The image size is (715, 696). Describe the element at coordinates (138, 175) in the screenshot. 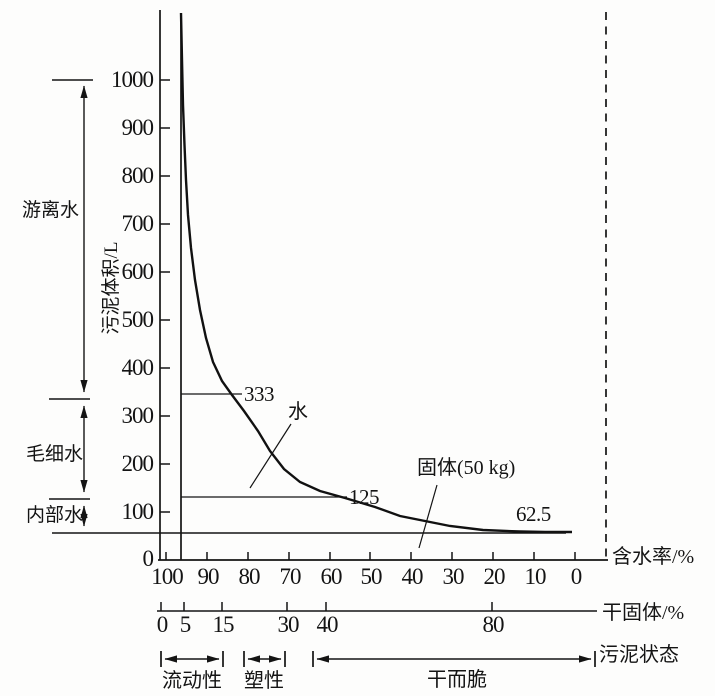

I see `y-tick-800: 800` at that location.